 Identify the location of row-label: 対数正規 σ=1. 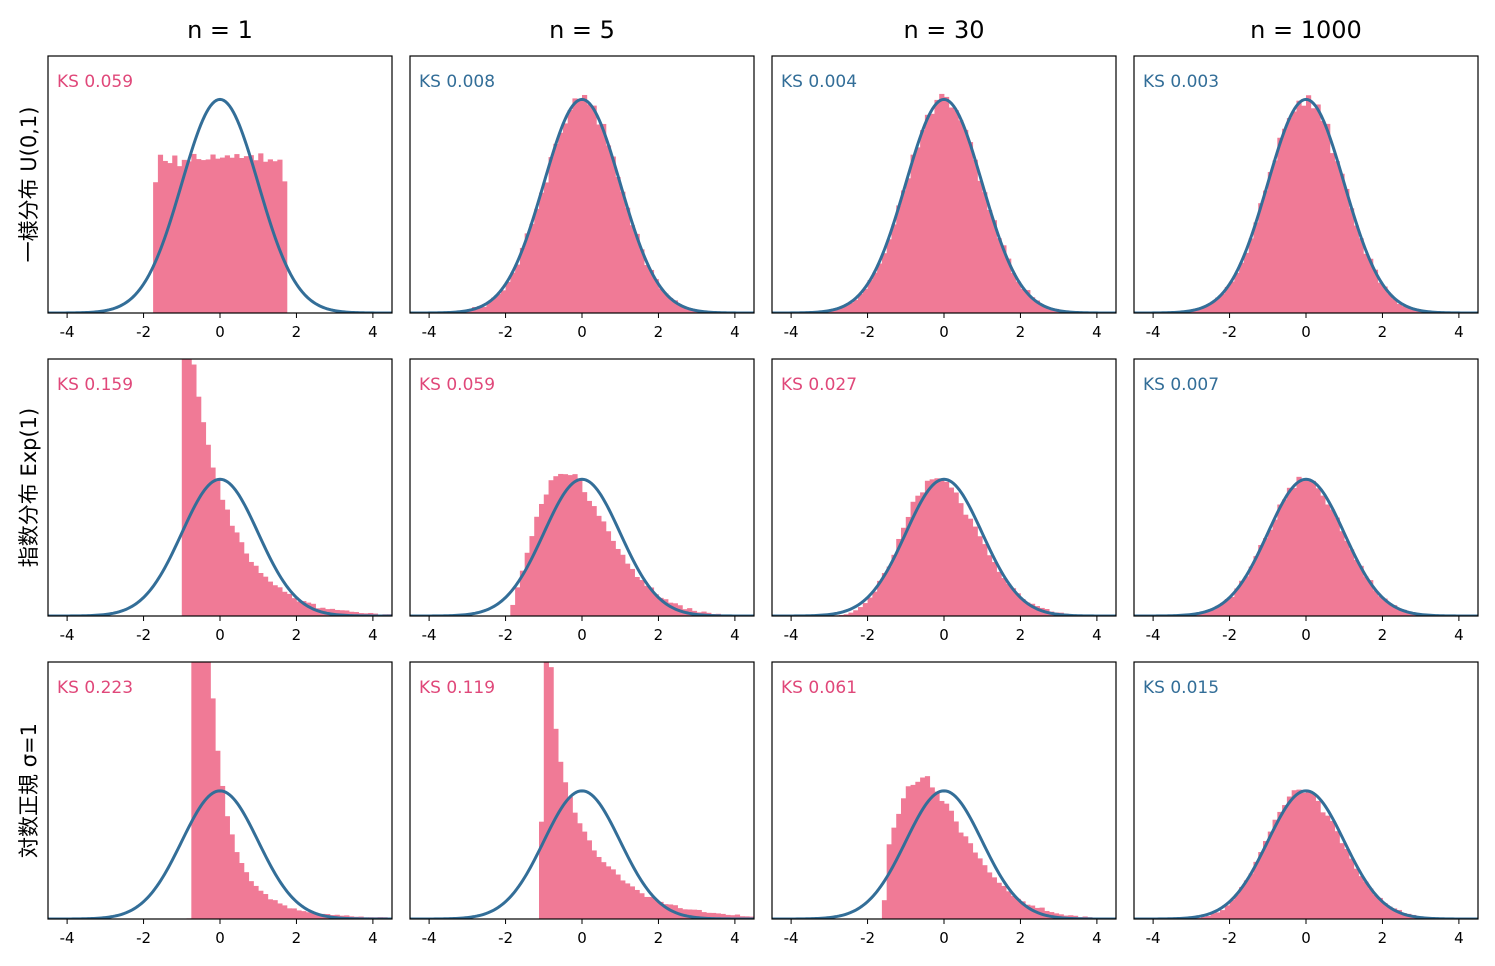
(29, 790).